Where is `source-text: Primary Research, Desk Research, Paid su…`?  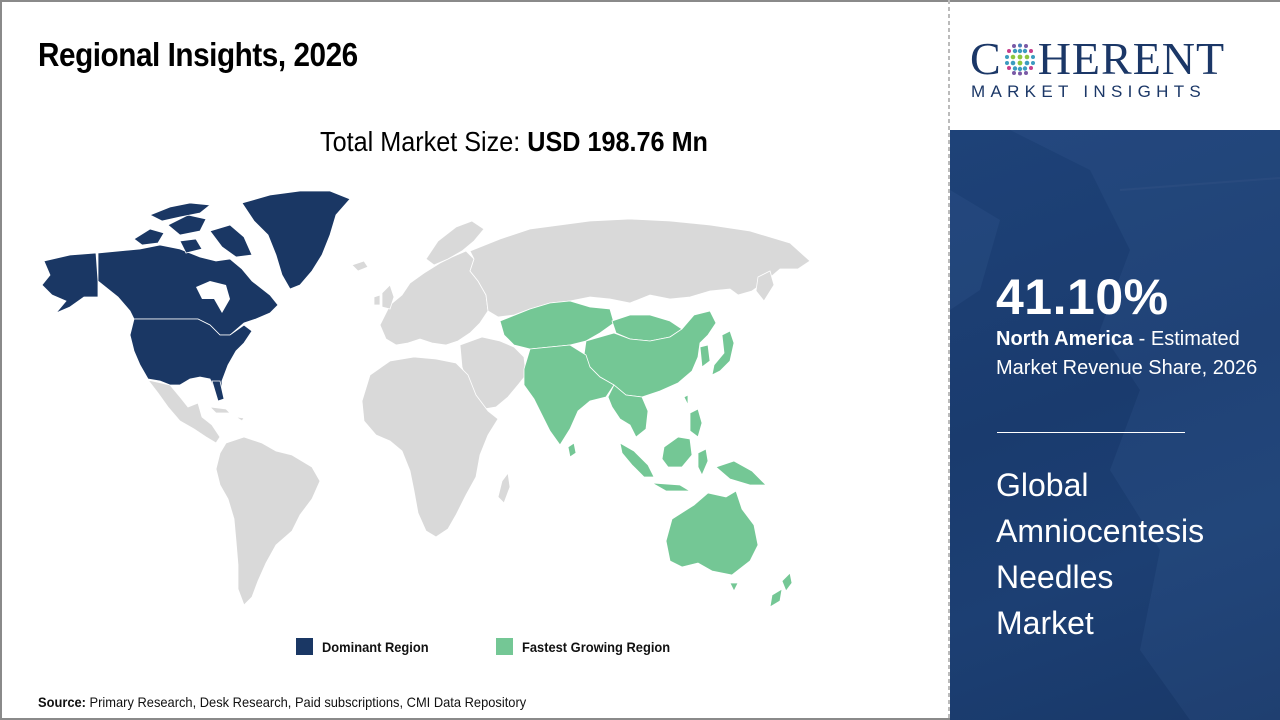 source-text: Primary Research, Desk Research, Paid su… is located at coordinates (306, 702).